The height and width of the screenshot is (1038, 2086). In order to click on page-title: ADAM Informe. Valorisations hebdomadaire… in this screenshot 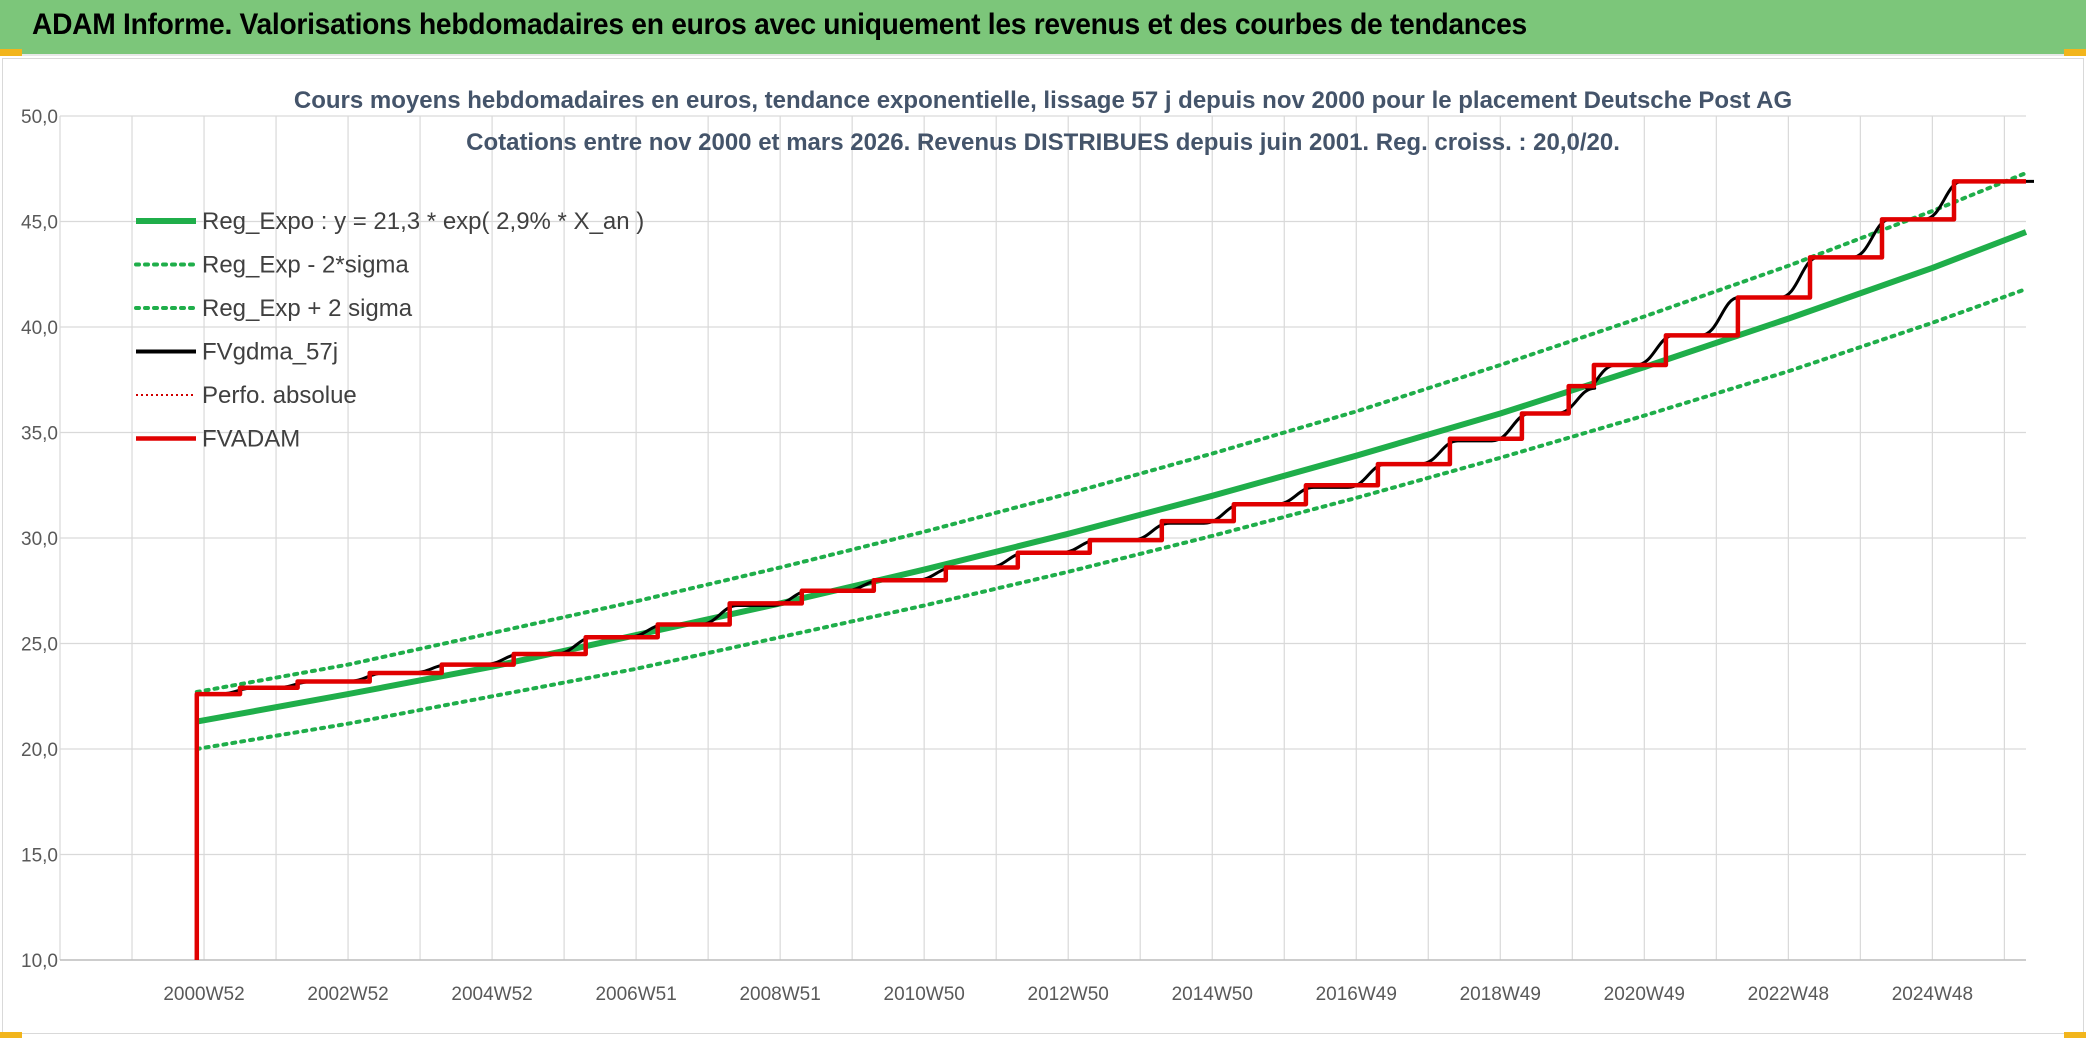, I will do `click(779, 24)`.